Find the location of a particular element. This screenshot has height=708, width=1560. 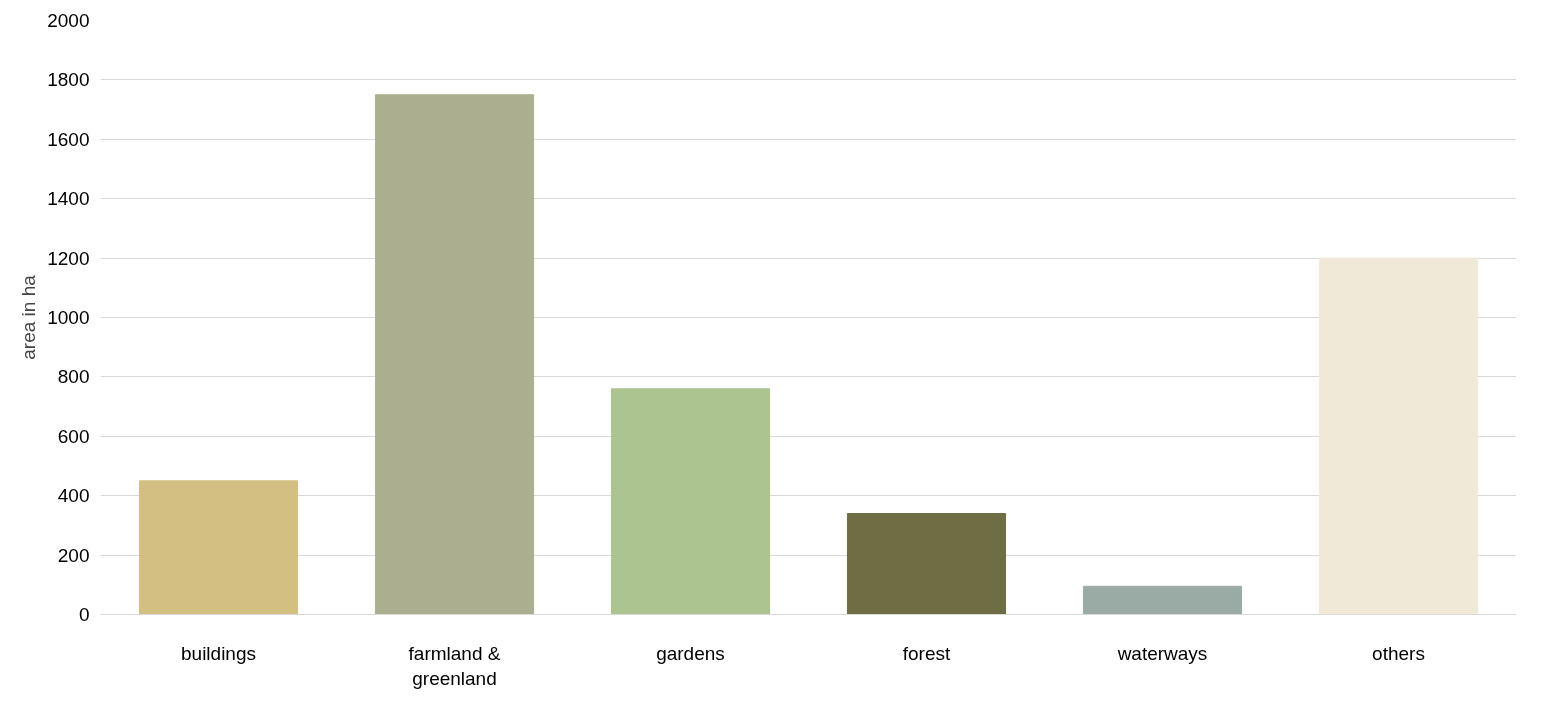

y-tick-label: 2000 is located at coordinates (68, 20).